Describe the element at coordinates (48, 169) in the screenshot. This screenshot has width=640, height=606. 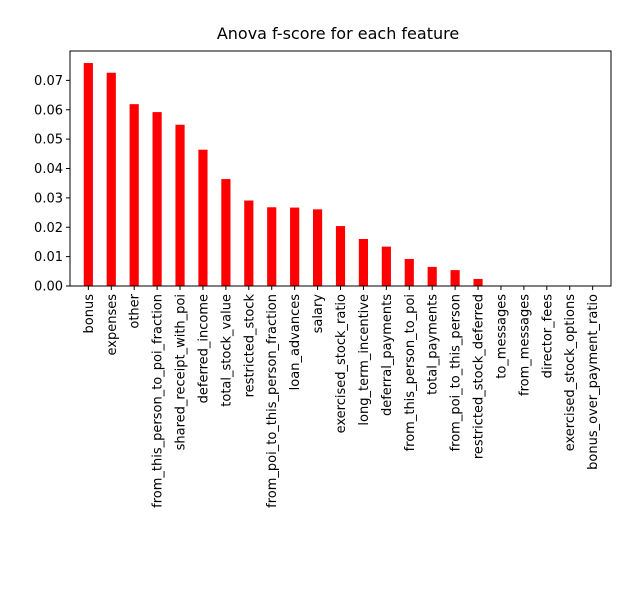
I see `y-tick-label: 0.04` at that location.